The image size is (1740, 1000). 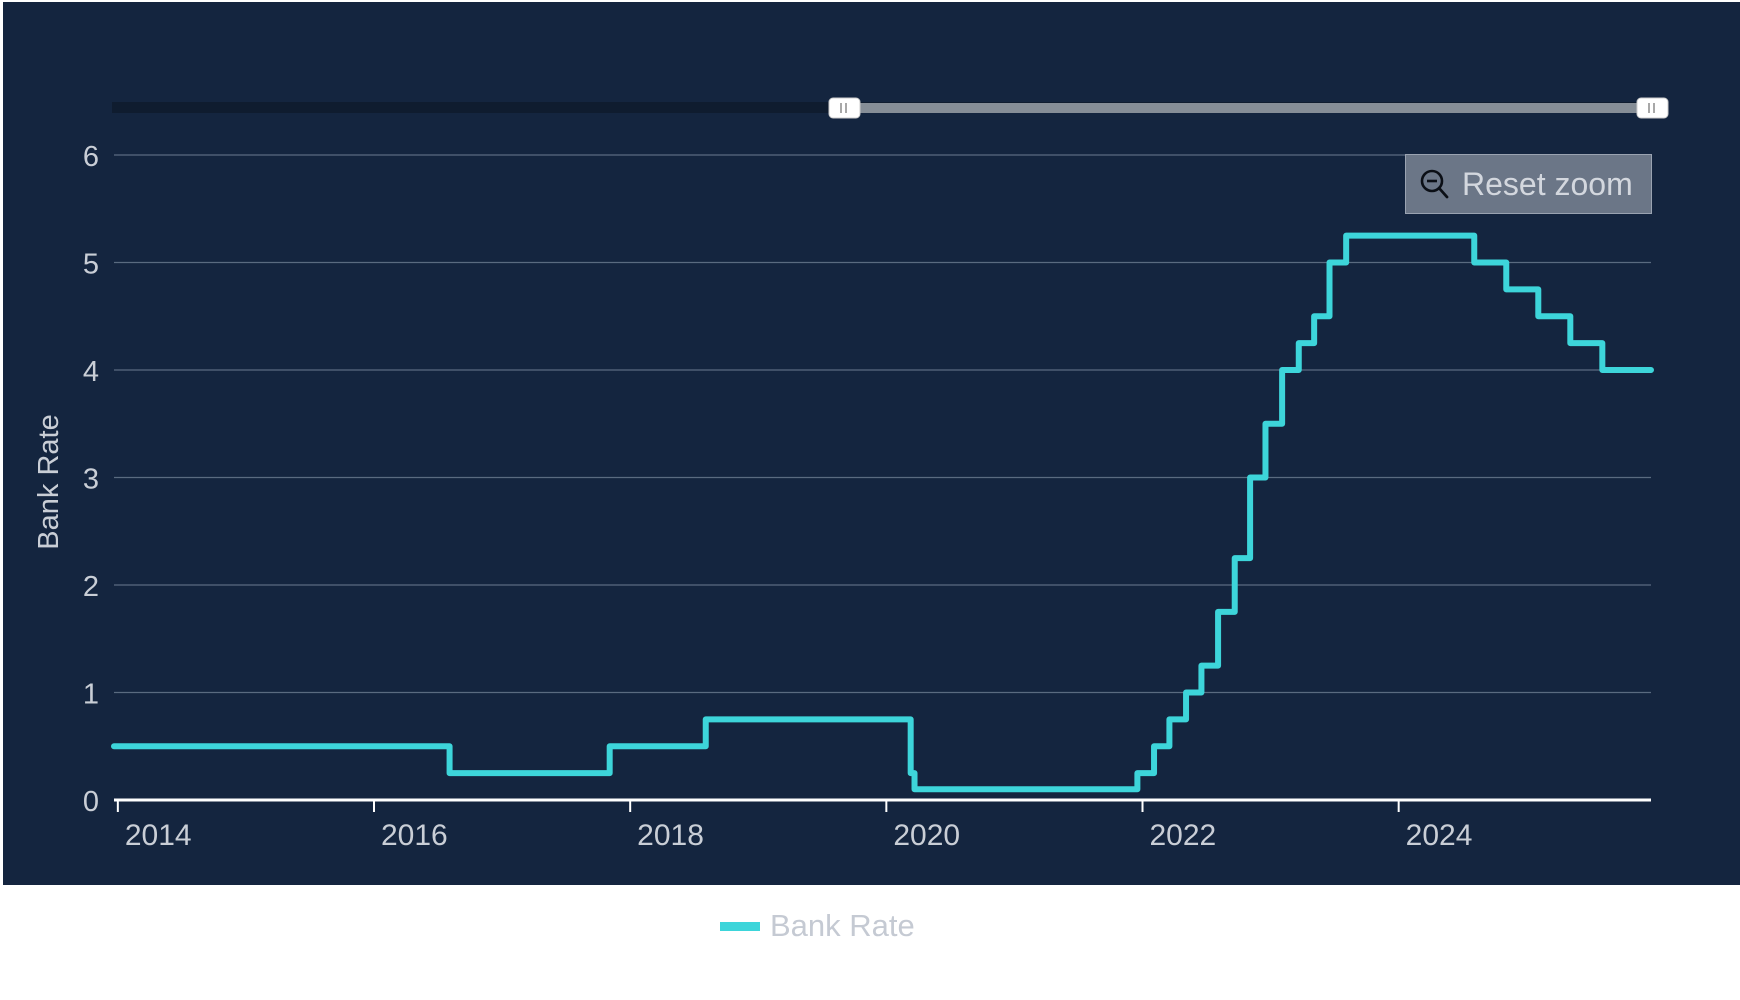 What do you see at coordinates (414, 835) in the screenshot?
I see `x-tick-label: 2016` at bounding box center [414, 835].